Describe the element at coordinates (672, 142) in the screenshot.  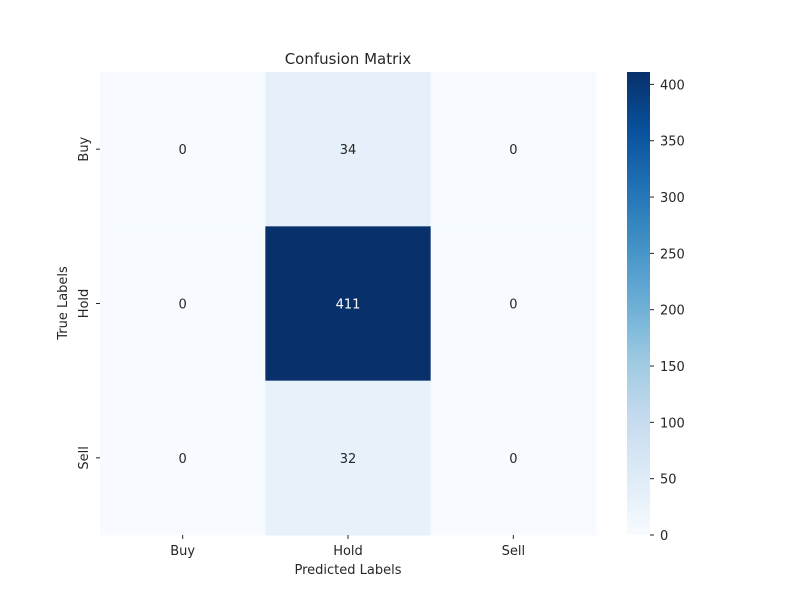
I see `colorbar-tick-label: 350` at that location.